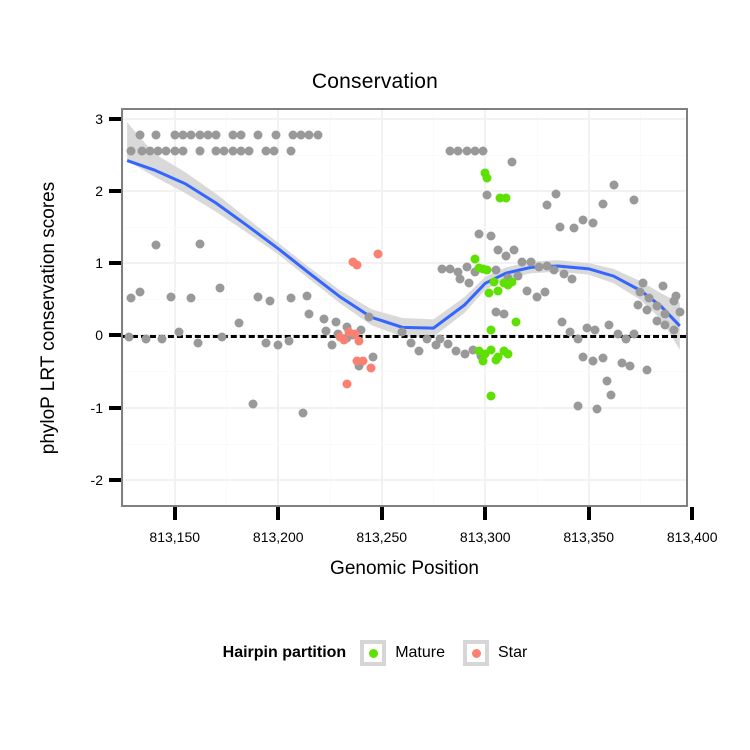 The width and height of the screenshot is (750, 750). Describe the element at coordinates (99, 190) in the screenshot. I see `y-tick-label: 2` at that location.